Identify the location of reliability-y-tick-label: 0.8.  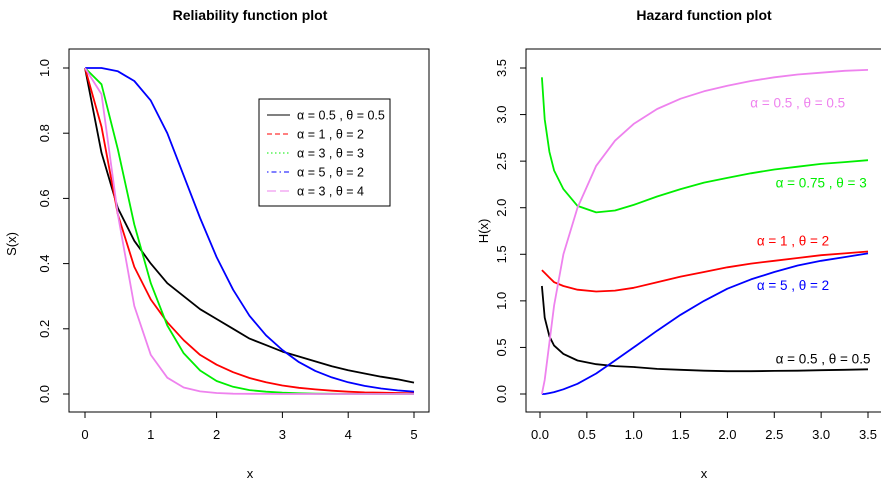
(44, 133).